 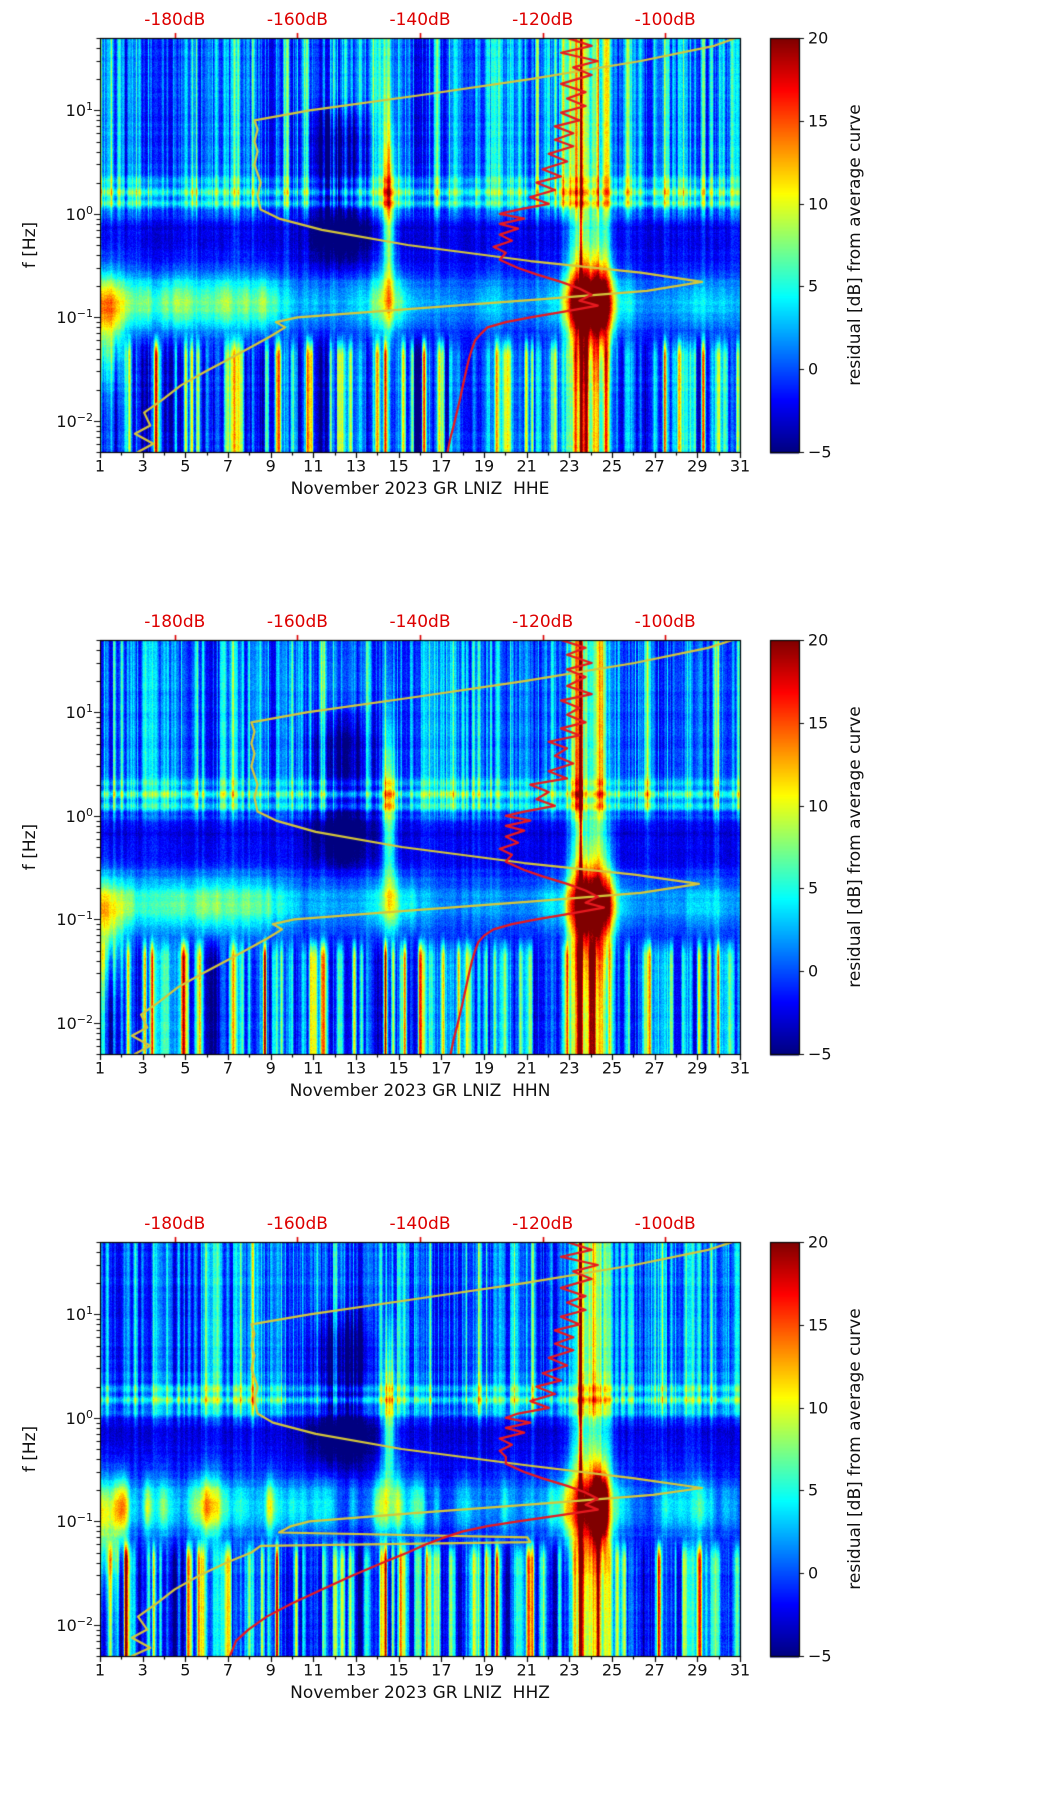 What do you see at coordinates (420, 1091) in the screenshot?
I see `x-axis-title: November 2023 GR LNIZ HHN` at bounding box center [420, 1091].